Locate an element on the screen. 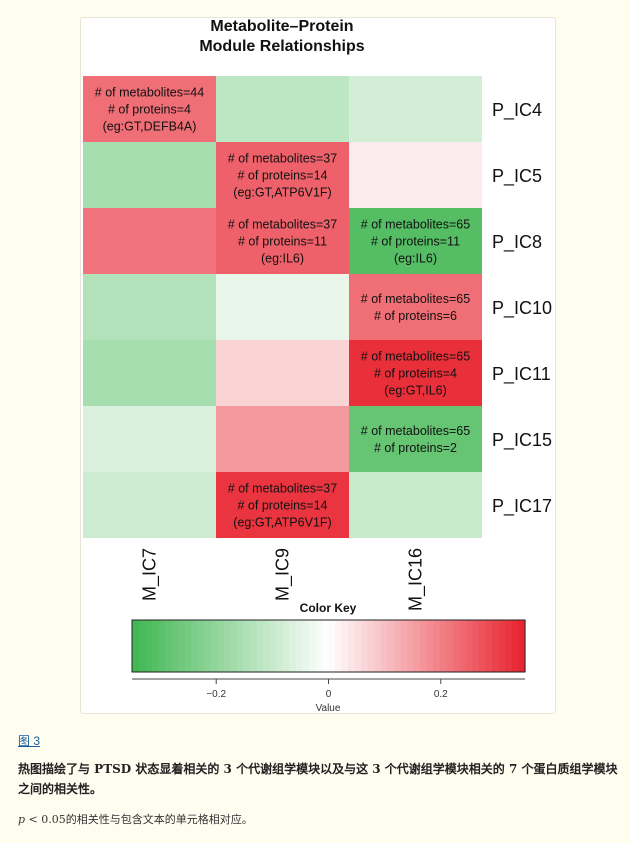 This screenshot has height=843, width=630. cell-annotation: (eg:GT,DEFB4A) is located at coordinates (150, 127).